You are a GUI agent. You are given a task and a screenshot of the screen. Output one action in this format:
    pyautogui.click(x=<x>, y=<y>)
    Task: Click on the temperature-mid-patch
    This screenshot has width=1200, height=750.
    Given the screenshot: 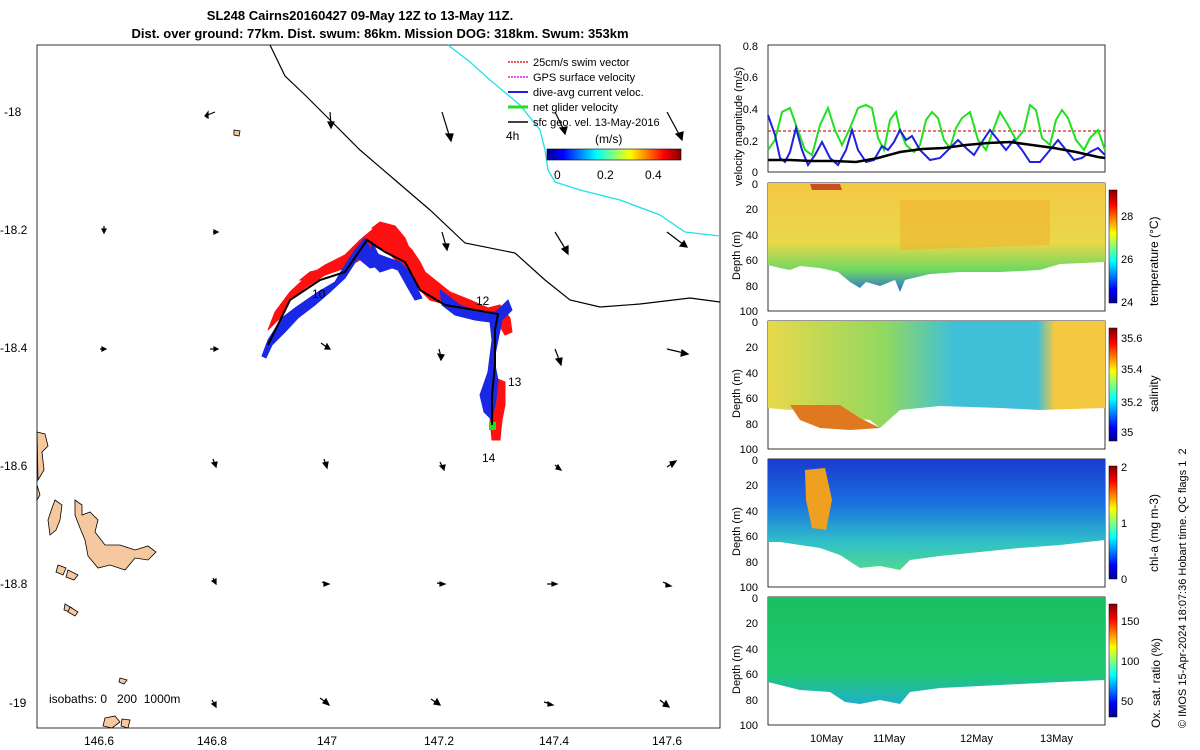 What is the action you would take?
    pyautogui.click(x=975, y=225)
    